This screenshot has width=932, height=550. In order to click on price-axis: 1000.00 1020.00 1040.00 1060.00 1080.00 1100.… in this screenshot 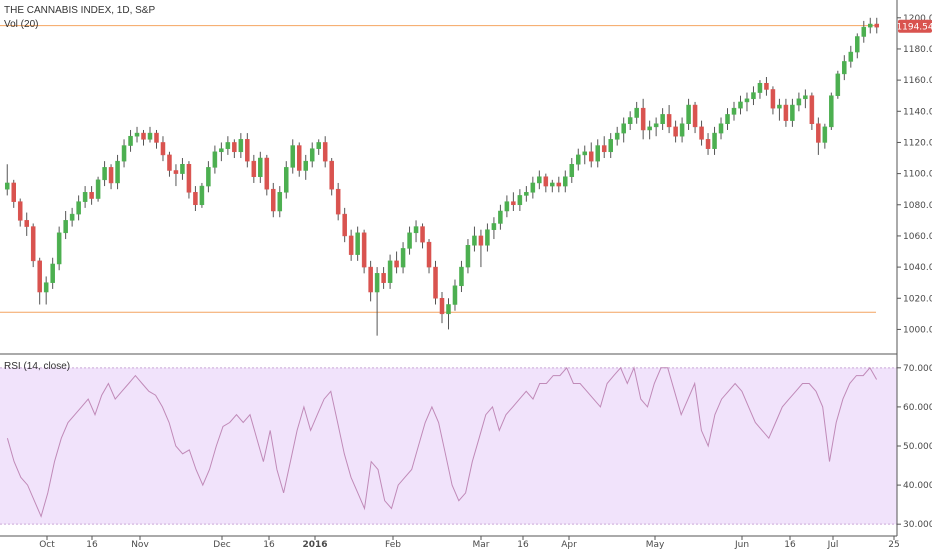, I will do `click(914, 175)`.